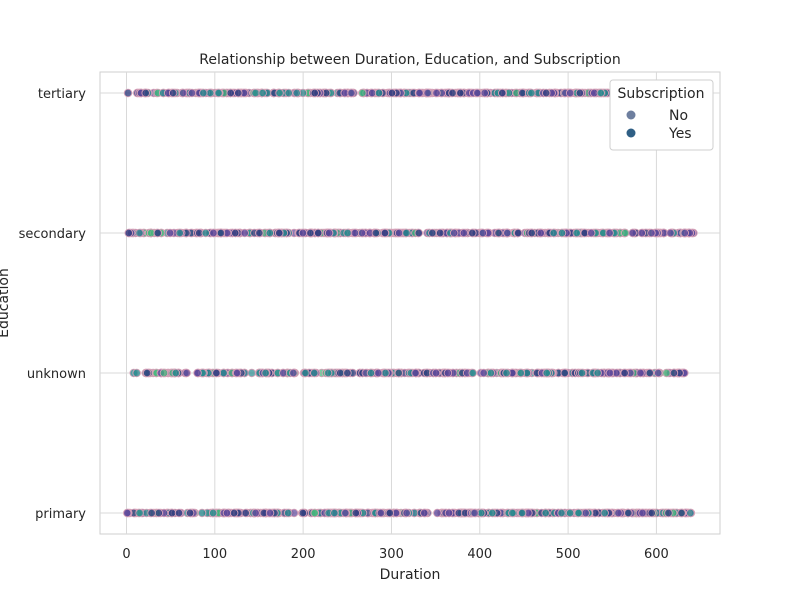 The height and width of the screenshot is (600, 800). I want to click on legend: Subscription No Yes, so click(661, 115).